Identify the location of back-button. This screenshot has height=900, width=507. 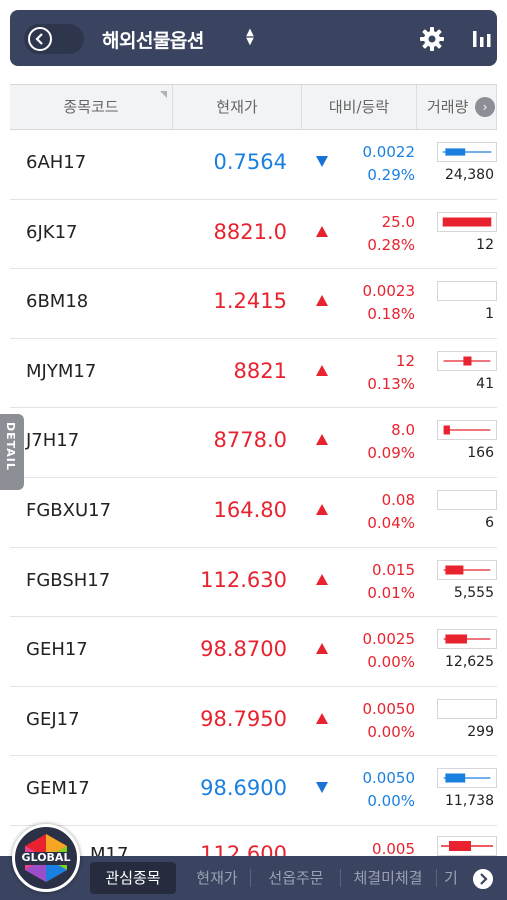
(54, 39).